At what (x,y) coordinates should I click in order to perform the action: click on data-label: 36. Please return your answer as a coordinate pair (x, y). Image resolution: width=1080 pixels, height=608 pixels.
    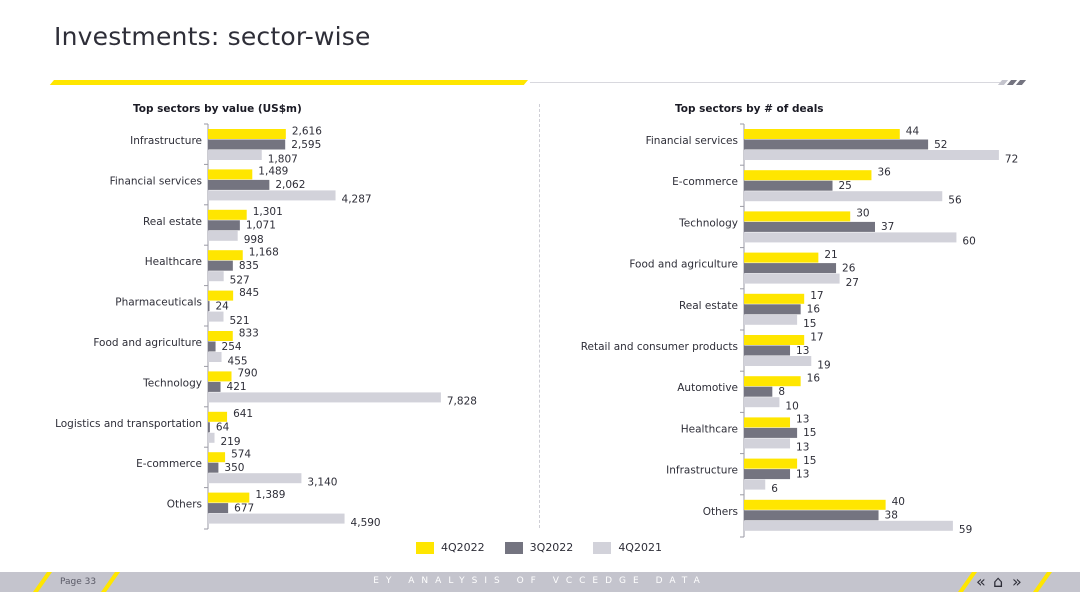
    Looking at the image, I should click on (884, 172).